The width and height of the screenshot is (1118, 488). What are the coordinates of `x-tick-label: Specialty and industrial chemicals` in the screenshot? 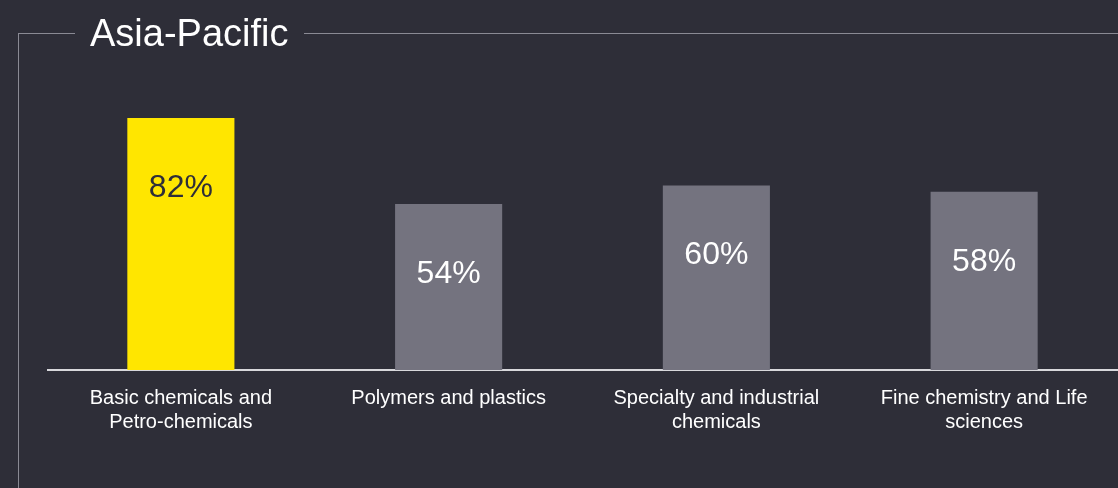 It's located at (716, 408).